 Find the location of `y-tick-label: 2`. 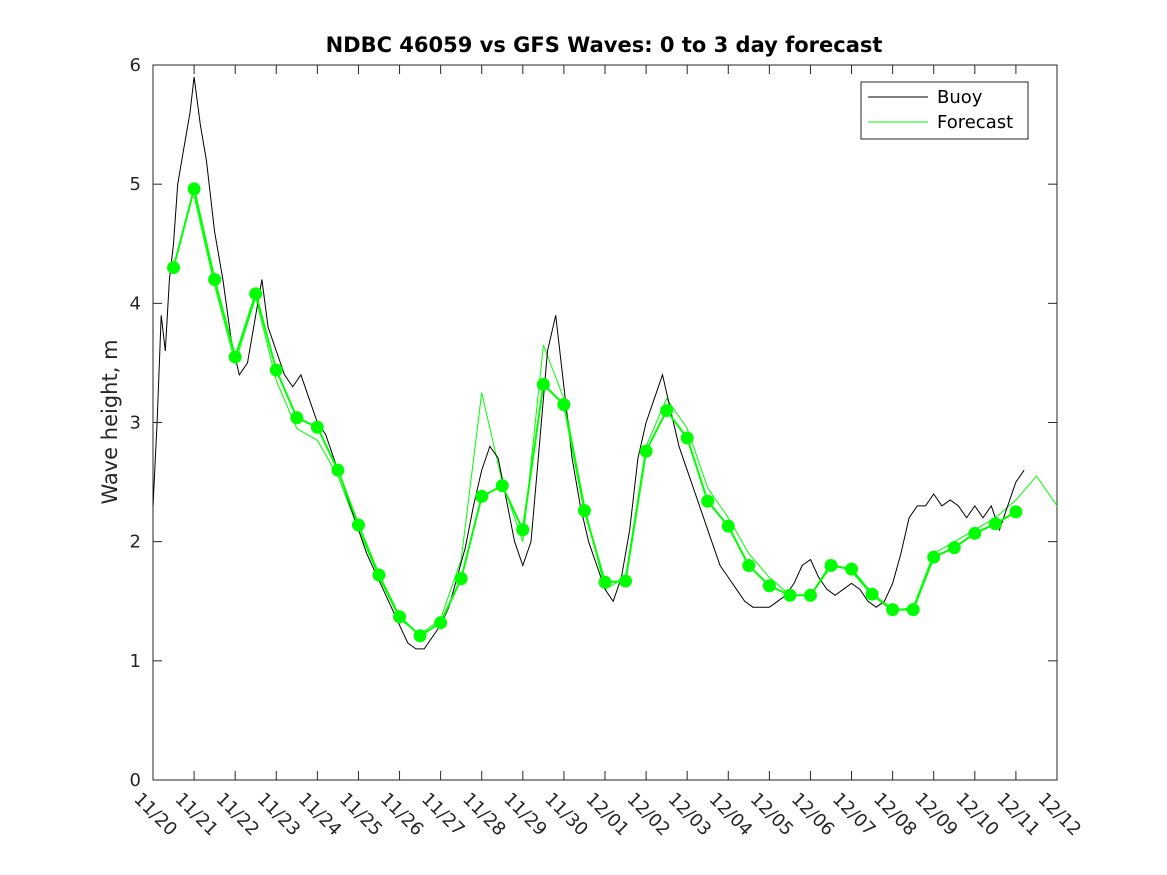

y-tick-label: 2 is located at coordinates (135, 542).